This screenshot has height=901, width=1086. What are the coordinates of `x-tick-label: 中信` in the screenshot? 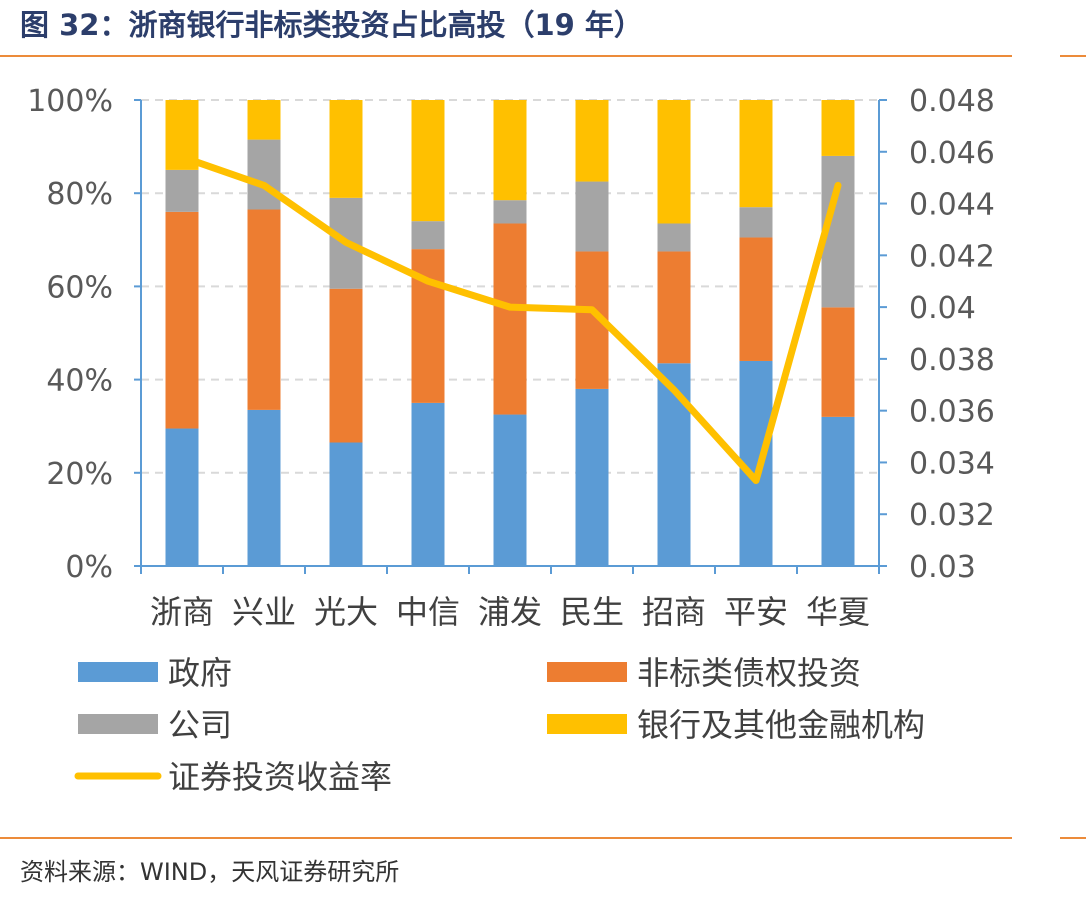 It's located at (428, 612).